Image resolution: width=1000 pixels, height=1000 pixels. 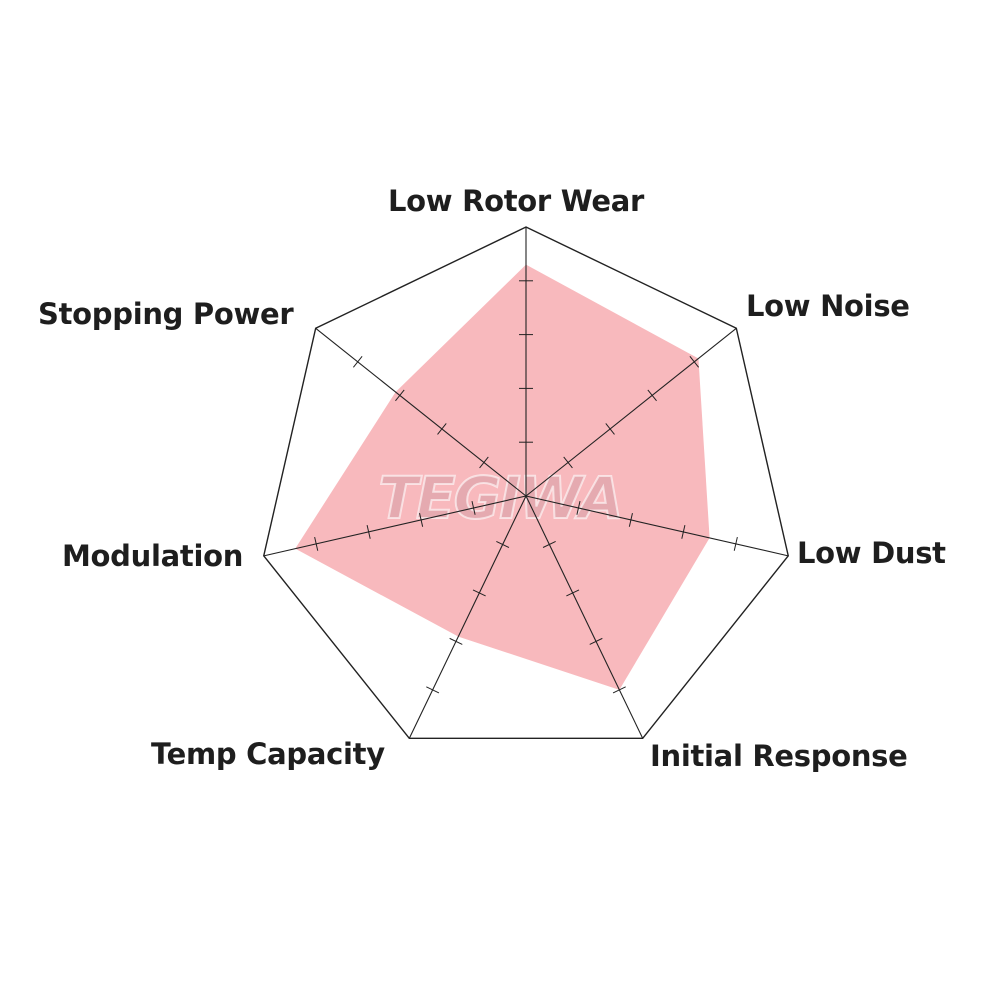 I want to click on axis-label-modulation: Modulation, so click(x=153, y=556).